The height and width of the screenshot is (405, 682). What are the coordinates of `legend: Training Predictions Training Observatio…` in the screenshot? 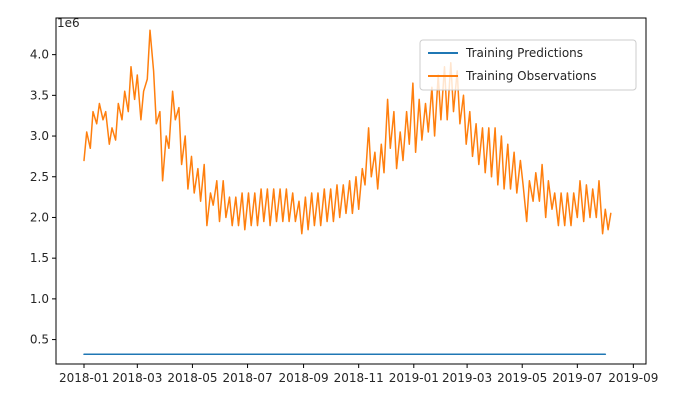 It's located at (528, 65).